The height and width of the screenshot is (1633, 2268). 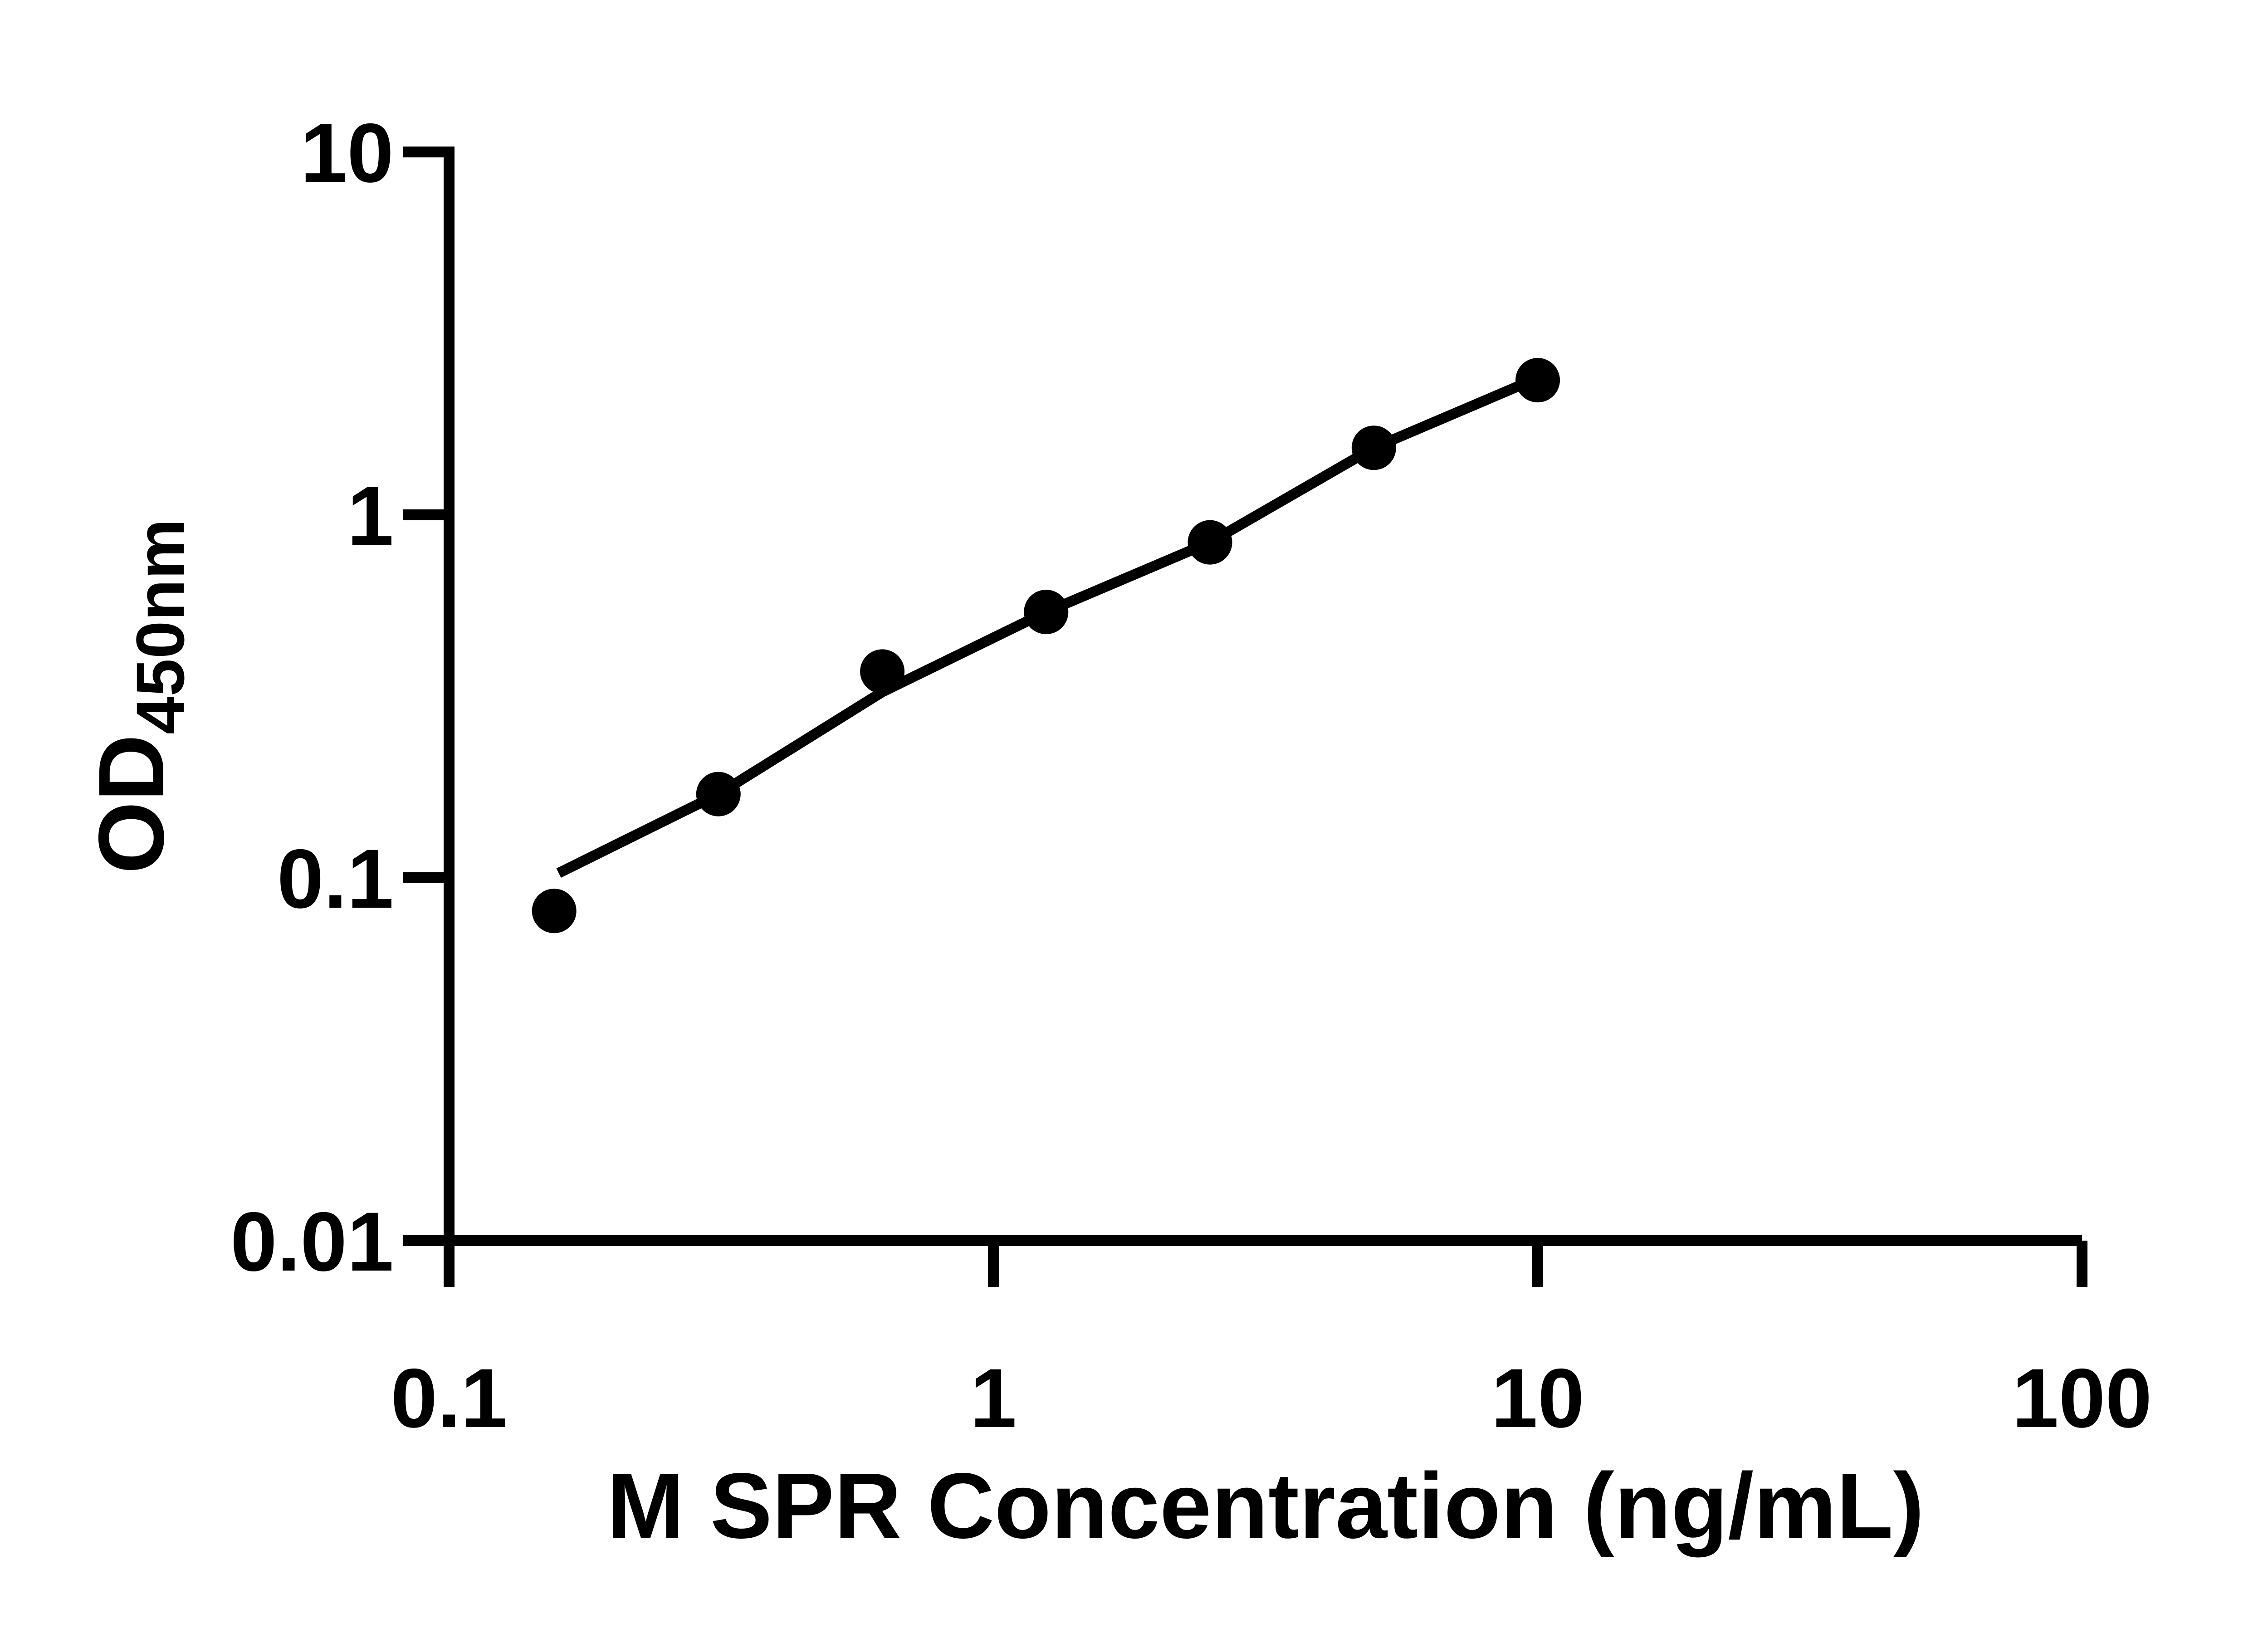 What do you see at coordinates (371, 516) in the screenshot?
I see `y-tick-label: 1` at bounding box center [371, 516].